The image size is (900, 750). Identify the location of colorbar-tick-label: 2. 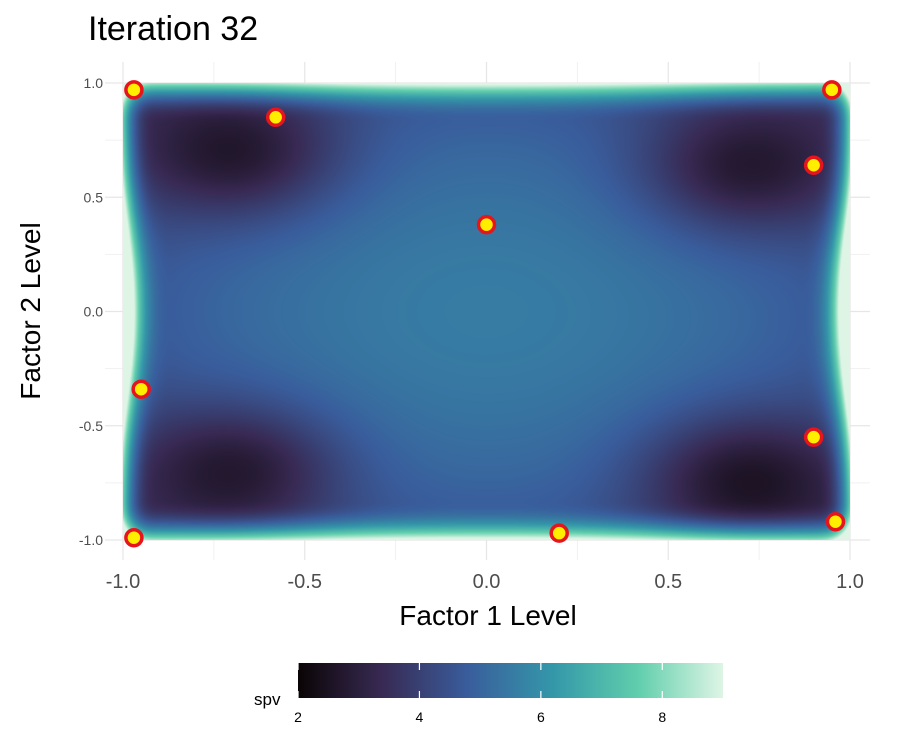
(298, 717).